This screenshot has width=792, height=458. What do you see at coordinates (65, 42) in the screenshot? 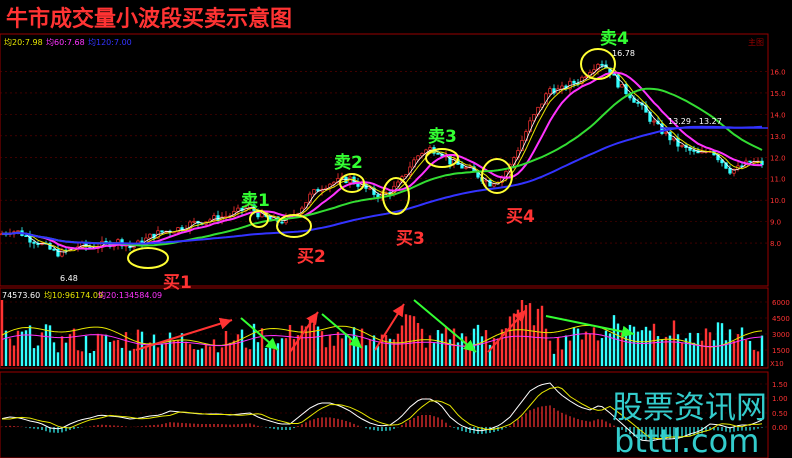
I see `price-legend-ma60: 均60:7.68` at bounding box center [65, 42].